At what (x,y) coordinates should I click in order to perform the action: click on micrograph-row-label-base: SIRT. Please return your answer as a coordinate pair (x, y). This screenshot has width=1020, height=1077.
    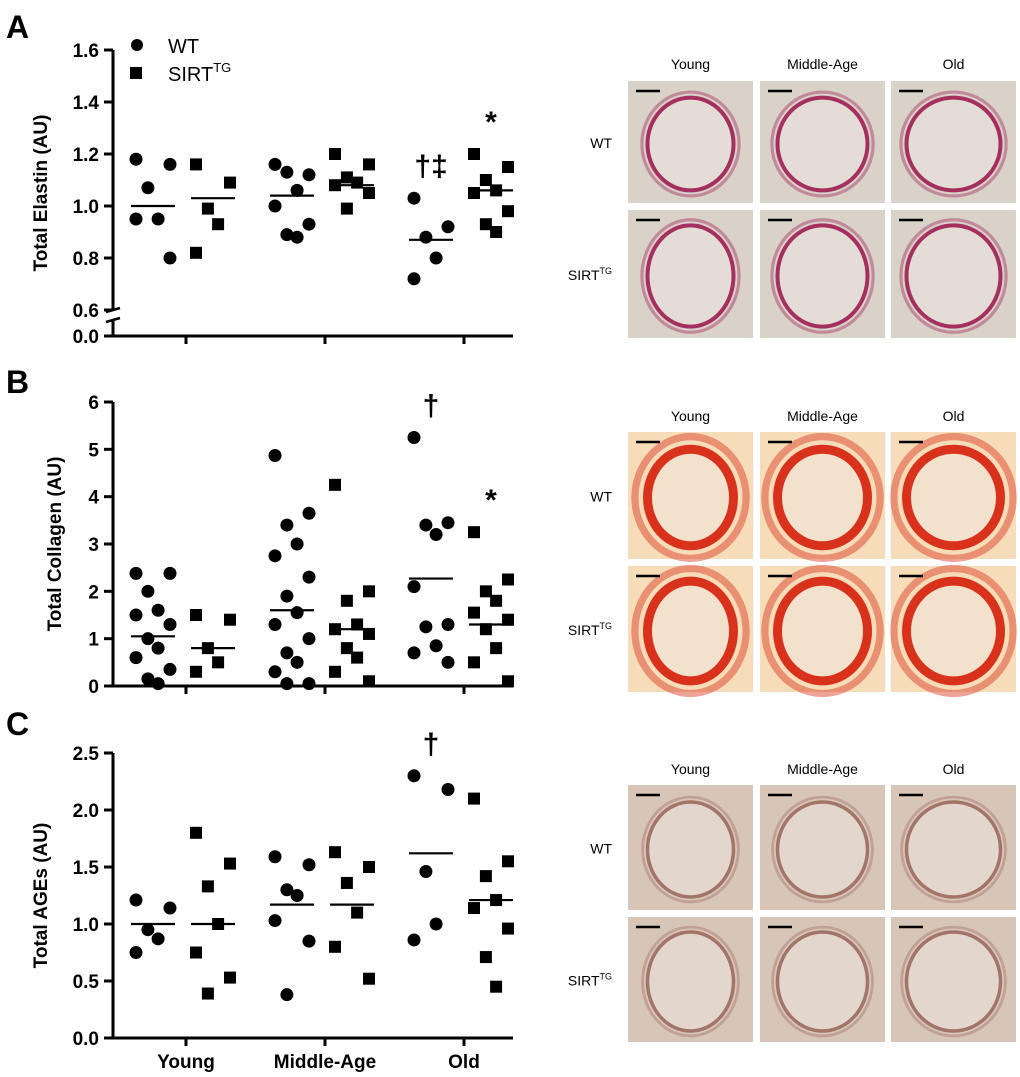
    Looking at the image, I should click on (584, 630).